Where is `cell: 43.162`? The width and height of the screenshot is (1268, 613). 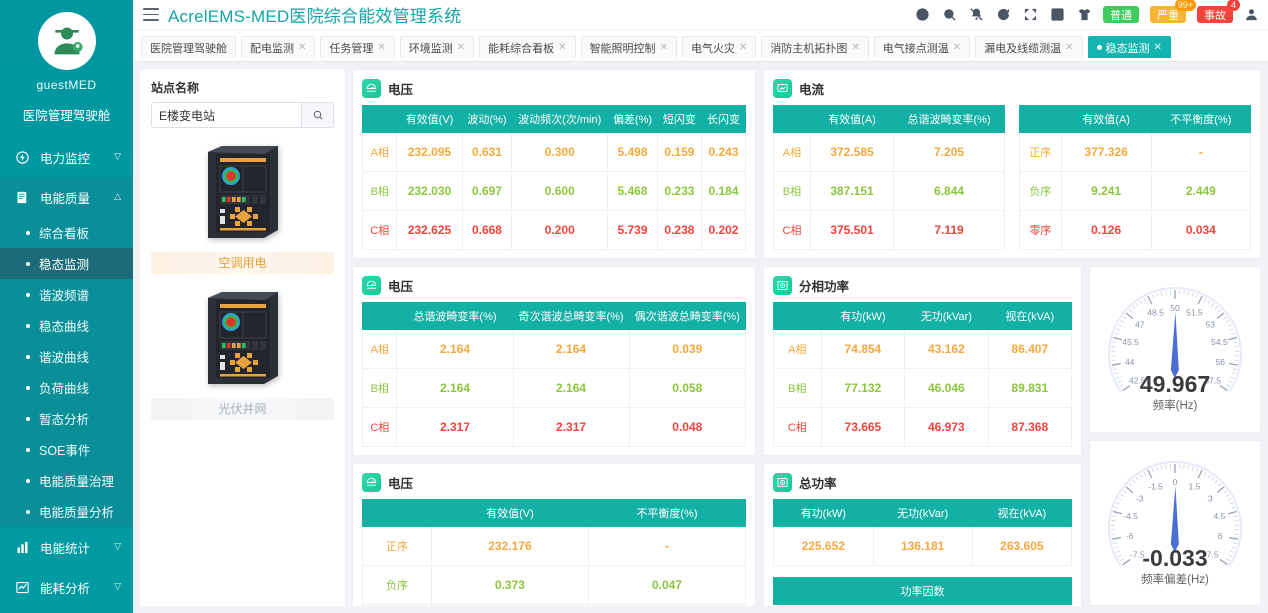
cell: 43.162 is located at coordinates (946, 349).